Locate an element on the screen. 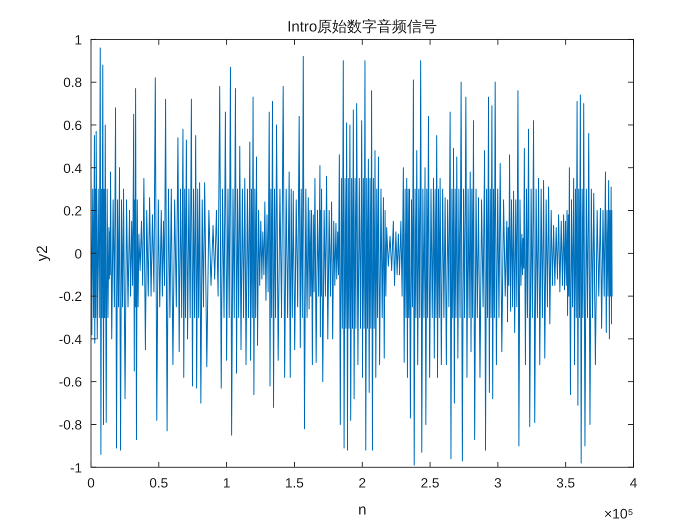  ytick-label: 0 is located at coordinates (78, 254).